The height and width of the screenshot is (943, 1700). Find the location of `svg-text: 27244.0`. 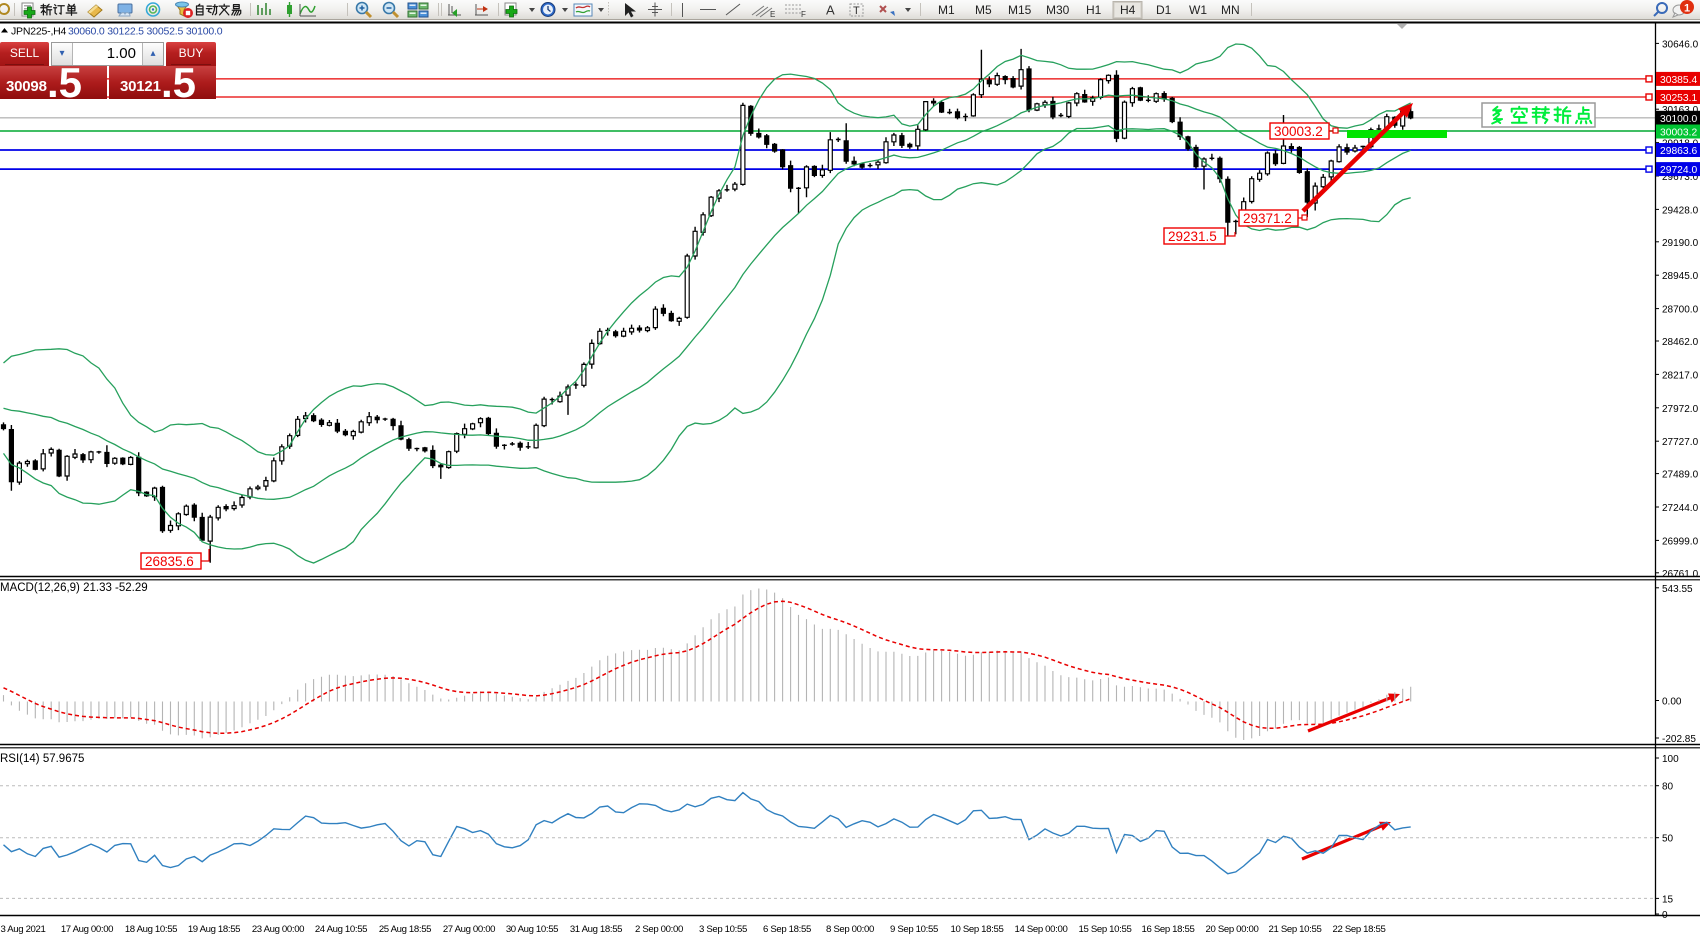

svg-text: 27244.0 is located at coordinates (1680, 508).